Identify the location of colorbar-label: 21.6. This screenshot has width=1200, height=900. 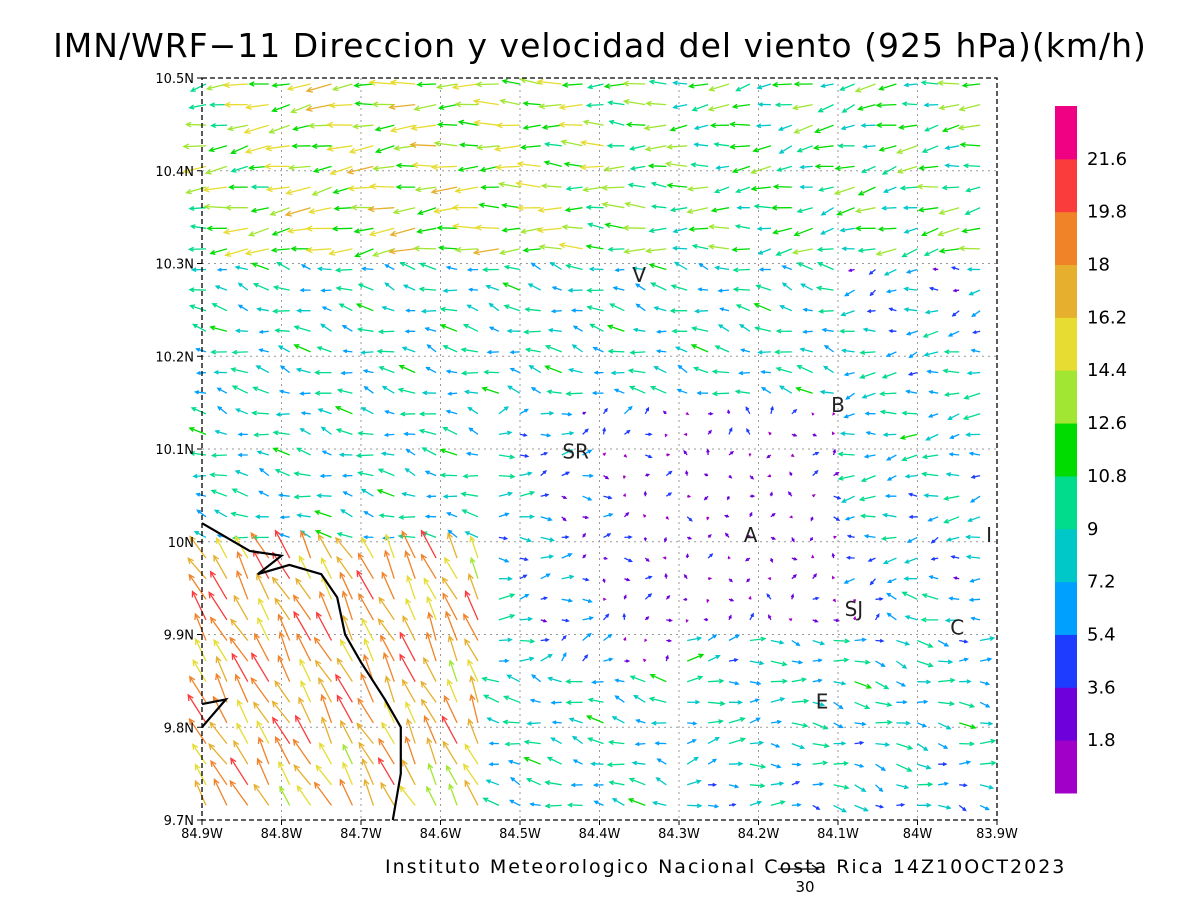
(1107, 159).